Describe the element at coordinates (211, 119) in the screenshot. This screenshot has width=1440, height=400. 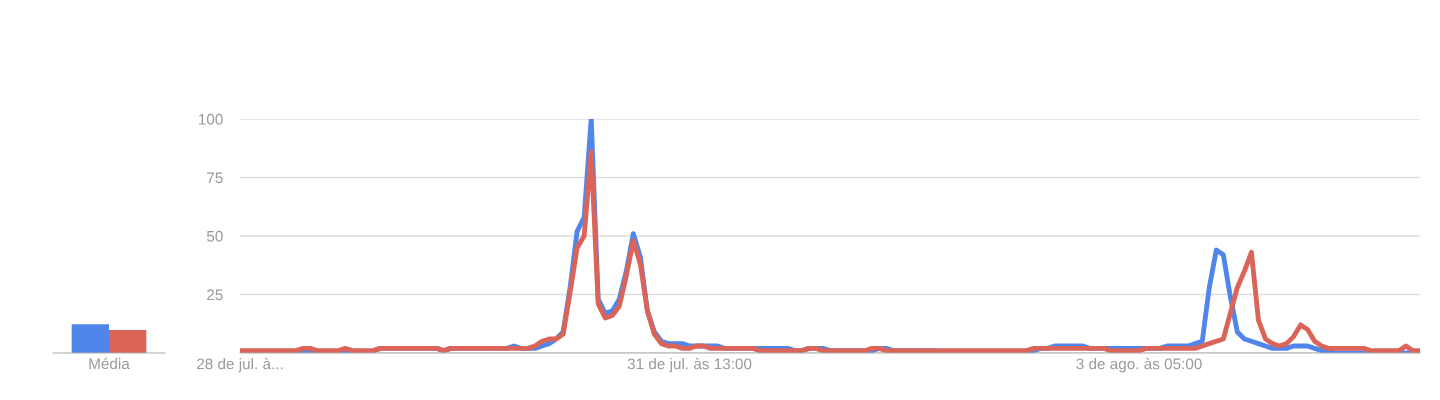
I see `y-tick-label: 100` at that location.